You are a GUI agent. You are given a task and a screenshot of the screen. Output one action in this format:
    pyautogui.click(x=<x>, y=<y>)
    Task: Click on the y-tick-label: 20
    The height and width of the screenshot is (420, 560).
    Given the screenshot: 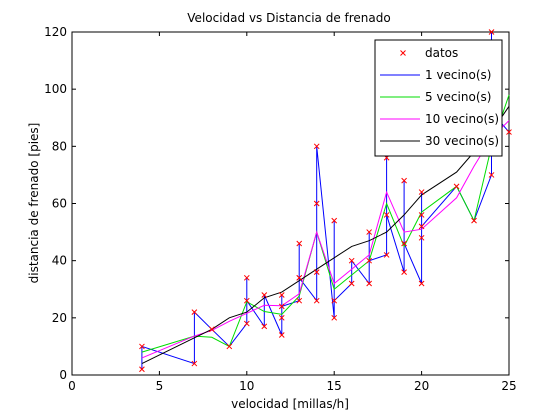 What is the action you would take?
    pyautogui.click(x=59, y=318)
    